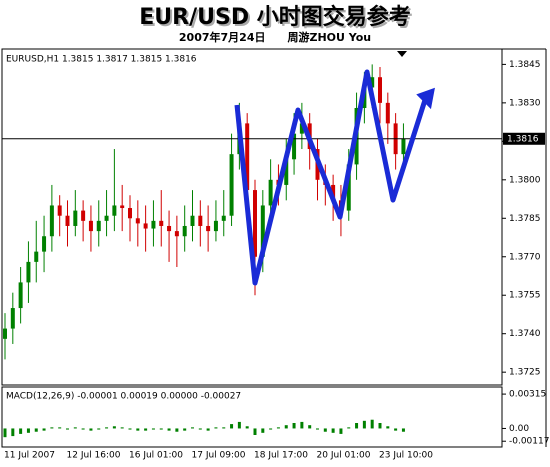 The width and height of the screenshot is (550, 467). What do you see at coordinates (525, 257) in the screenshot?
I see `y-tick-label: 1.3770` at bounding box center [525, 257].